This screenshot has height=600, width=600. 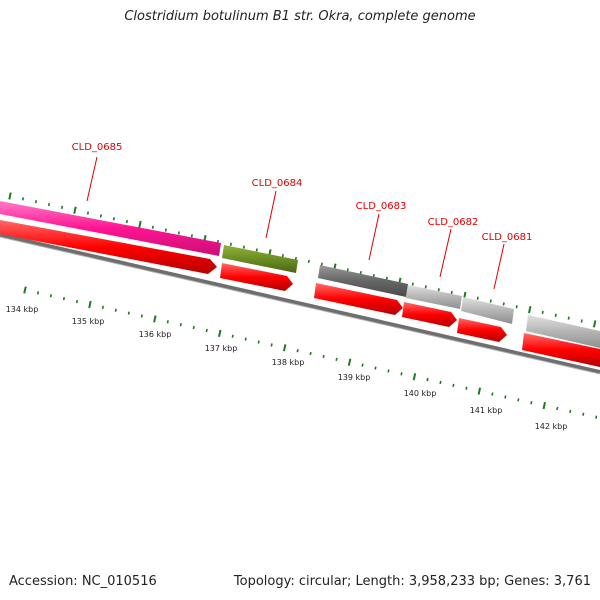 What do you see at coordinates (88, 321) in the screenshot?
I see `scale-label: 135 kbp` at bounding box center [88, 321].